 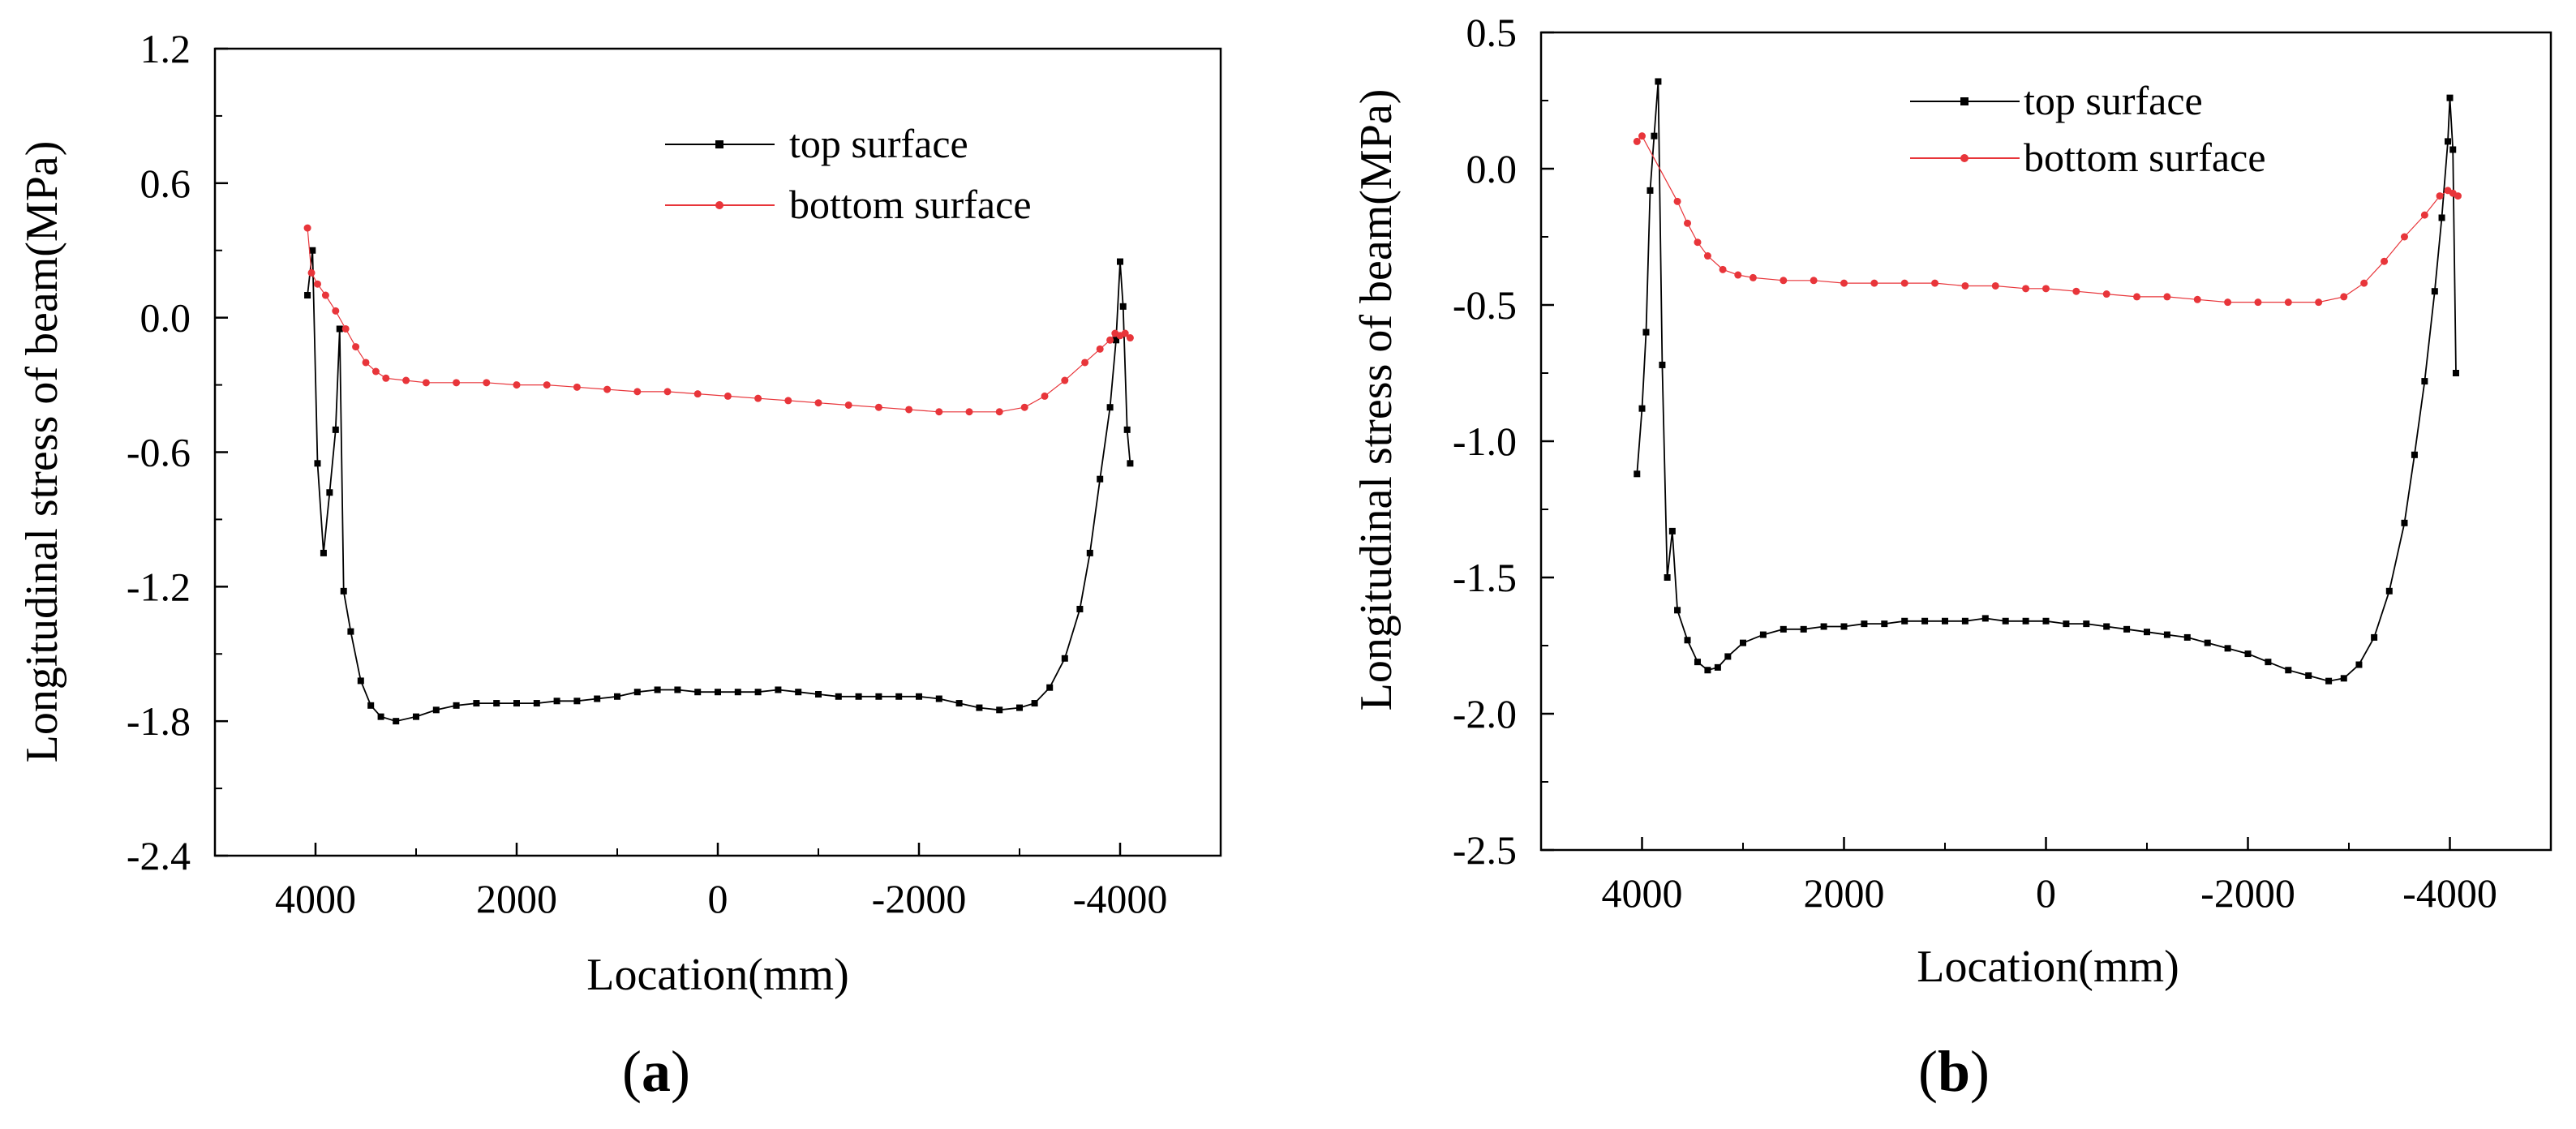 I want to click on x-tick-label: 2000, so click(x=1844, y=893).